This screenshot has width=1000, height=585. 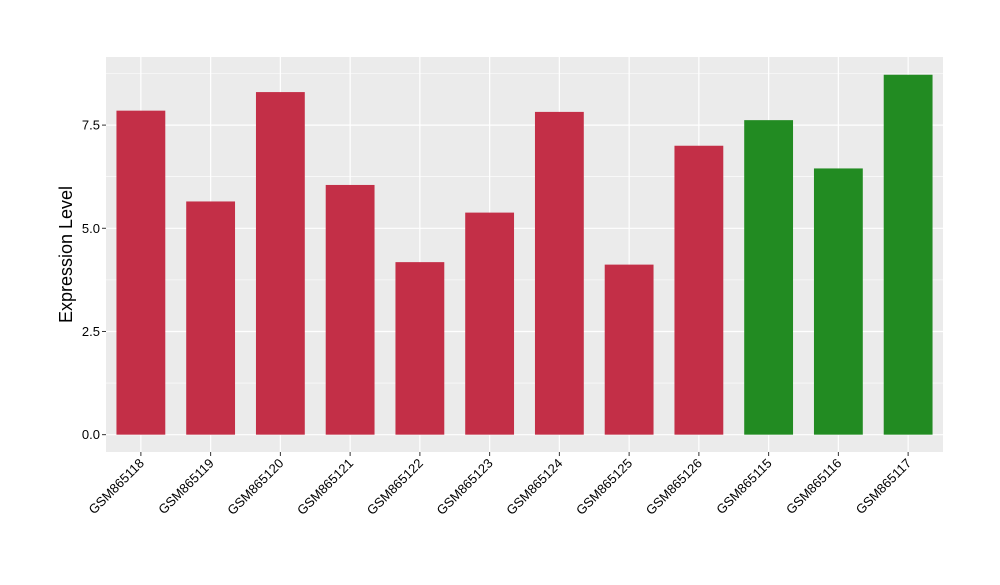 I want to click on x-tick-label: GSM865120, so click(x=255, y=487).